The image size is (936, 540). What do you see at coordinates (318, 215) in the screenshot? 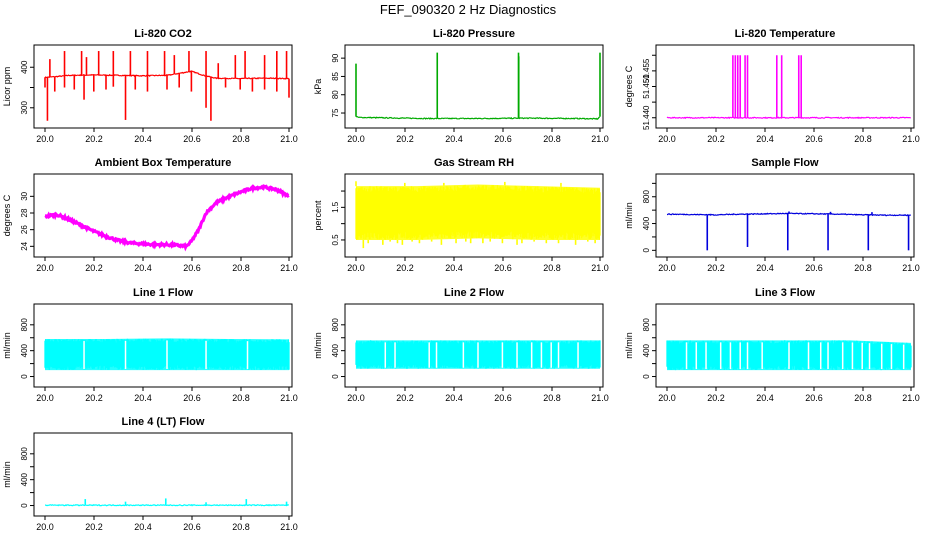
I see `y-axis-label: percent` at bounding box center [318, 215].